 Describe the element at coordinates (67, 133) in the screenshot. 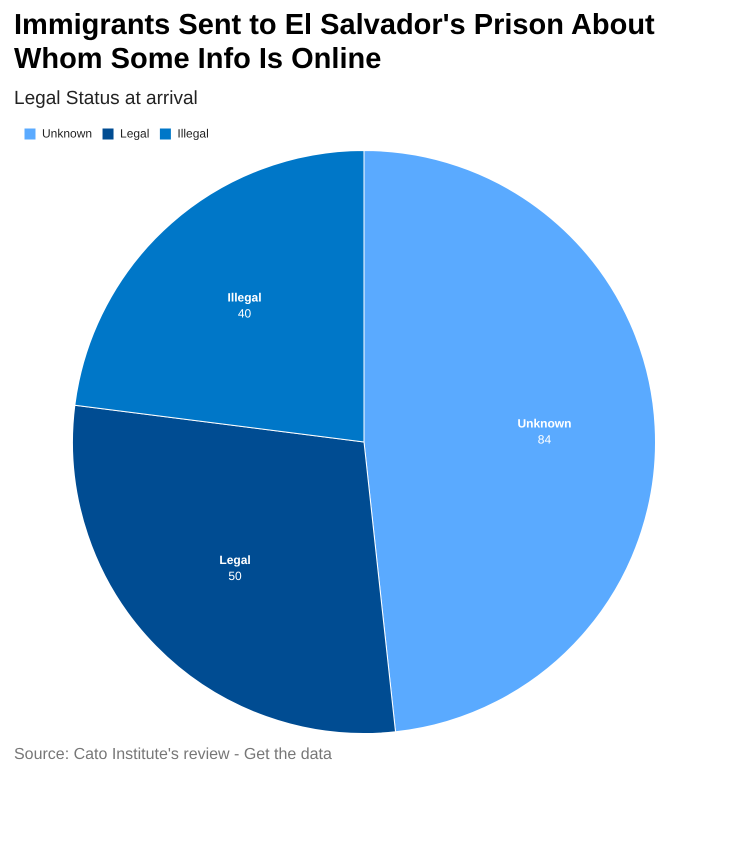

I see `legend-label: Unknown` at that location.